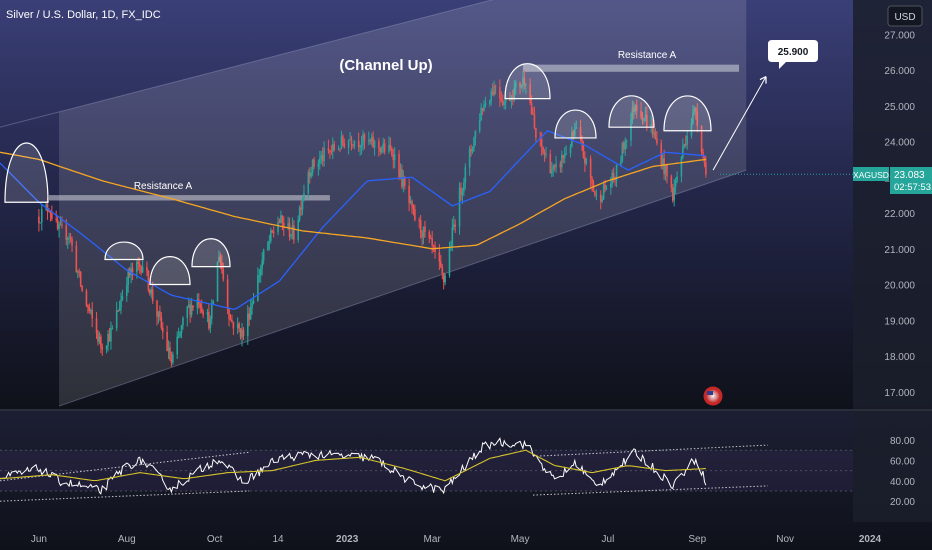 This screenshot has width=932, height=550. Describe the element at coordinates (278, 539) in the screenshot. I see `time-tick-3: 14` at that location.